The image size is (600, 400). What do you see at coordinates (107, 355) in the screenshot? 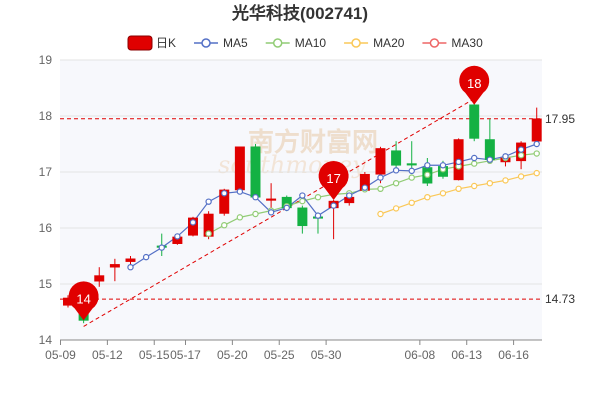
I see `x-tick-label: 05-12` at bounding box center [107, 355].